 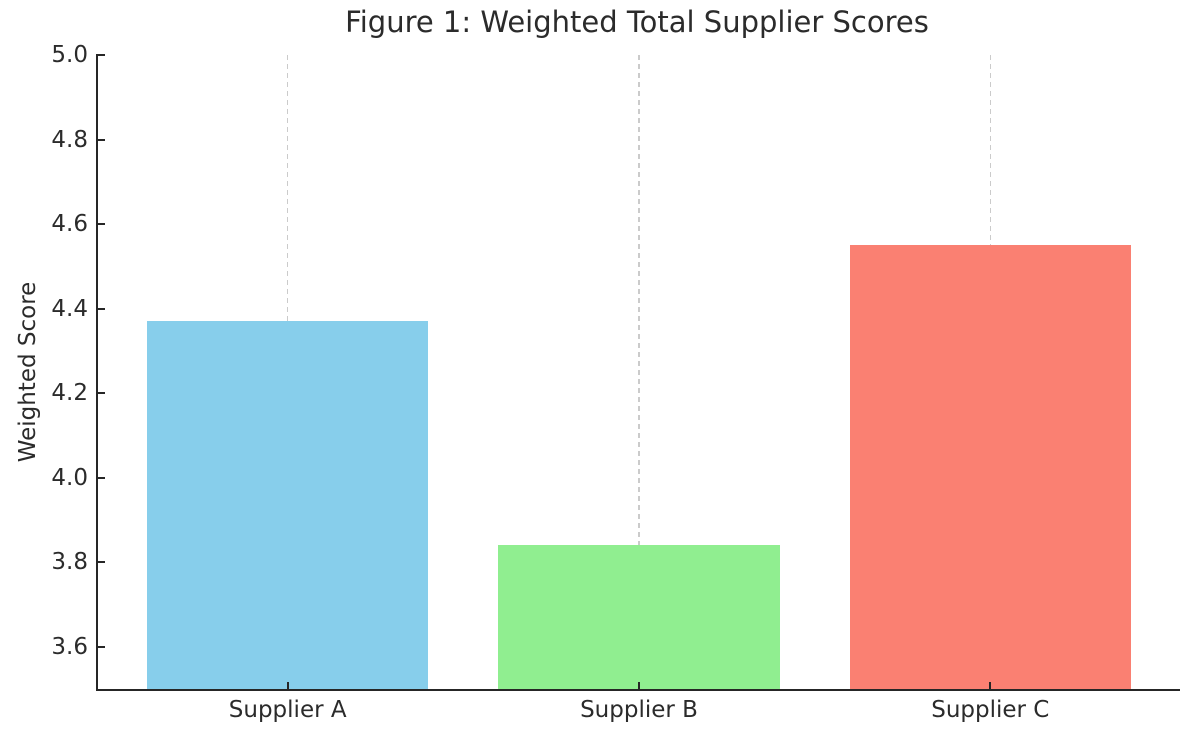 What do you see at coordinates (639, 372) in the screenshot?
I see `gridline-supplier-b` at bounding box center [639, 372].